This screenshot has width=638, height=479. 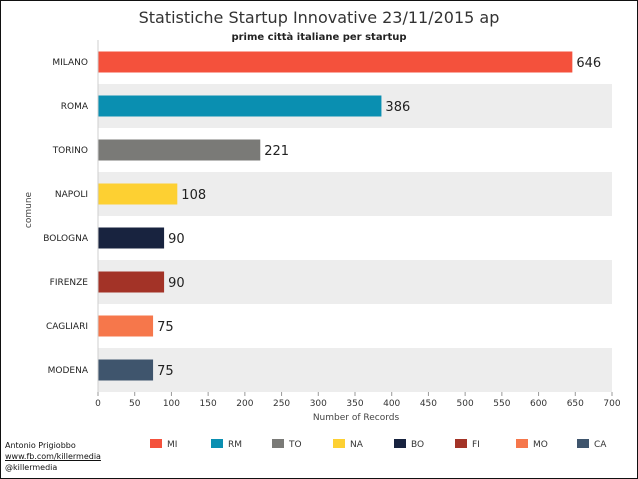 I want to click on category-label: FIRENZE, so click(x=69, y=283).